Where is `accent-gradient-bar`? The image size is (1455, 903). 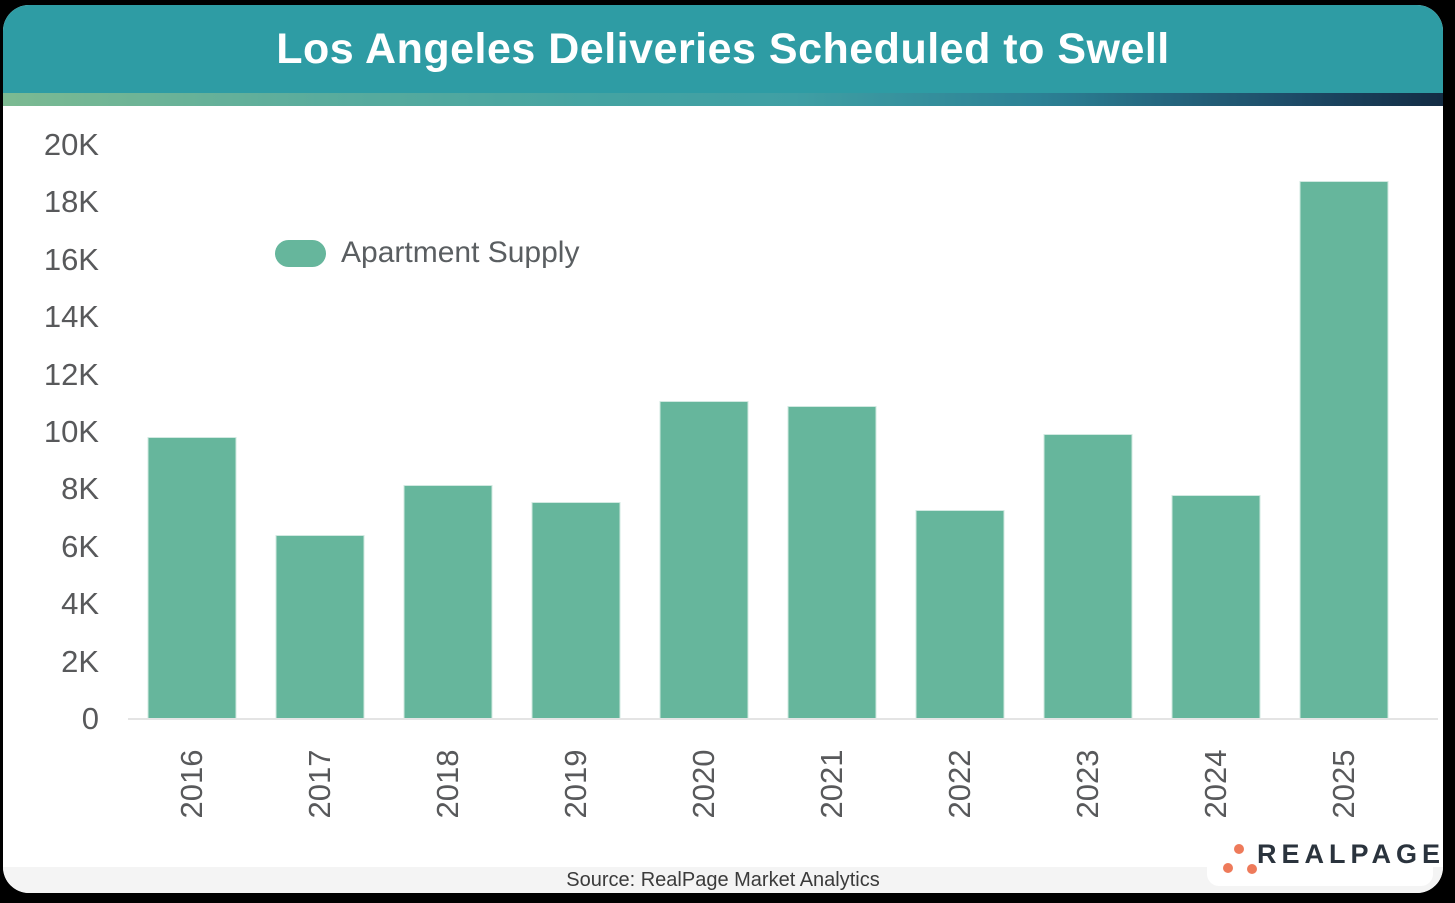
accent-gradient-bar is located at coordinates (723, 99).